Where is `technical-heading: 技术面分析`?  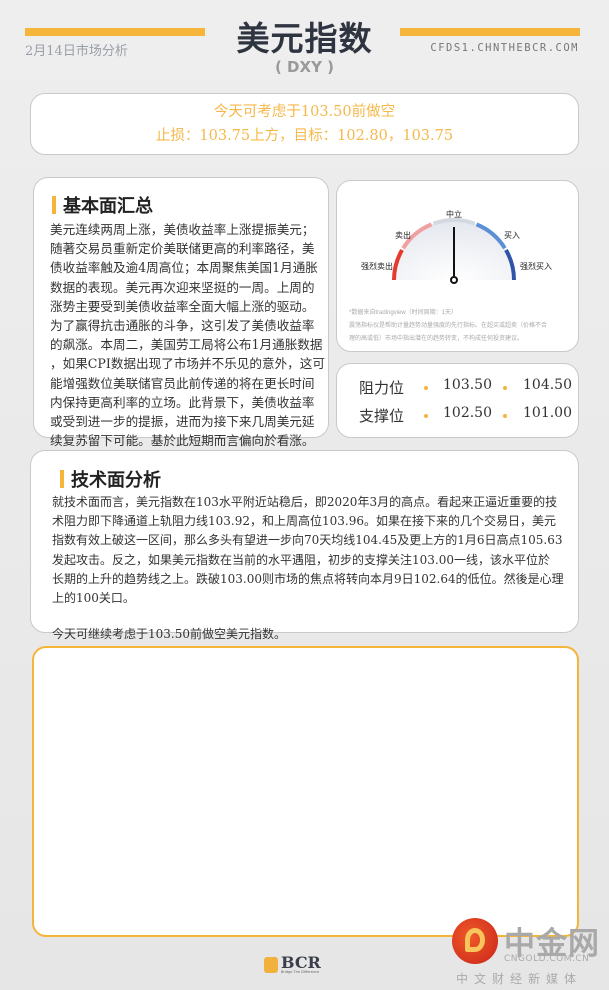 technical-heading: 技术面分析 is located at coordinates (319, 479).